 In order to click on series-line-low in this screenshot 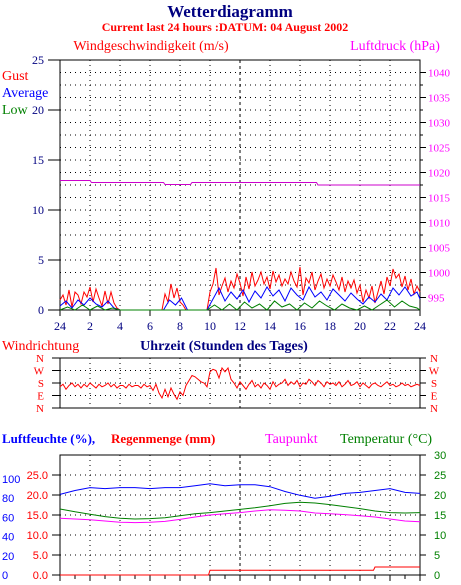, I will do `click(240, 305)`.